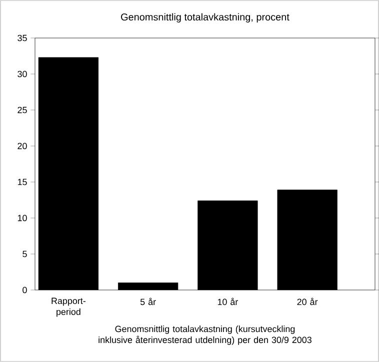  What do you see at coordinates (205, 17) in the screenshot?
I see `chart-title: Genomsnittlig totalavkastning, procent` at bounding box center [205, 17].